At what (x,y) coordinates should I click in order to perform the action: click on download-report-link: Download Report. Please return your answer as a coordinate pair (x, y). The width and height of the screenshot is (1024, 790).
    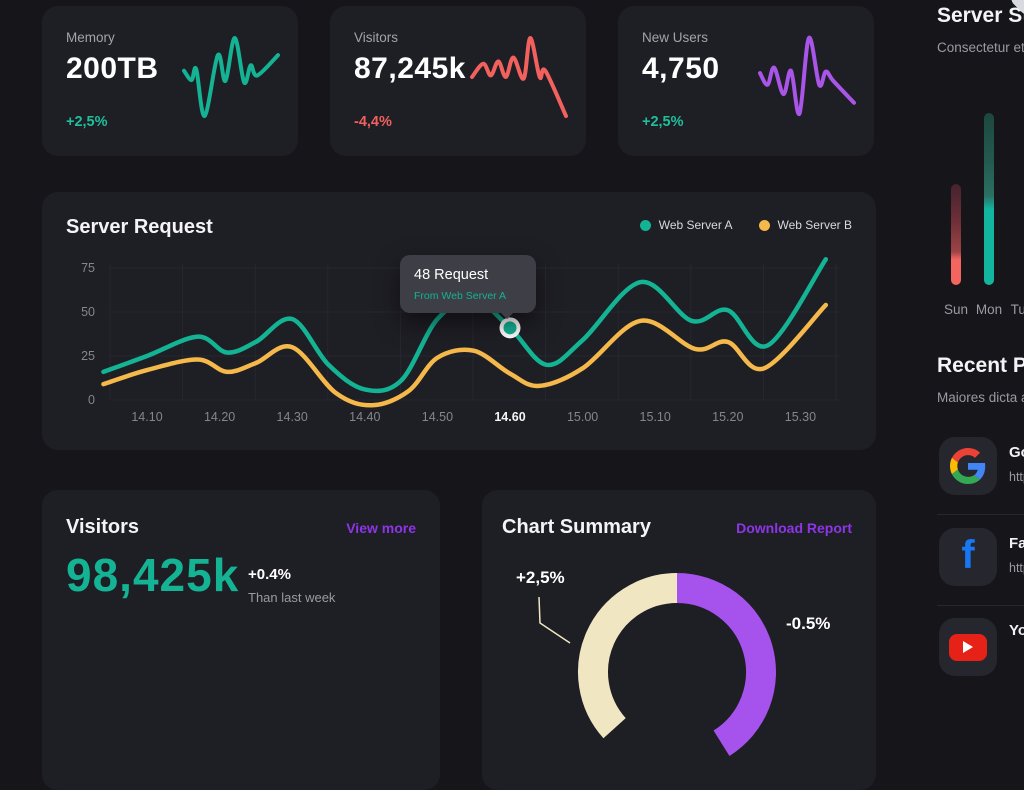
    Looking at the image, I should click on (794, 528).